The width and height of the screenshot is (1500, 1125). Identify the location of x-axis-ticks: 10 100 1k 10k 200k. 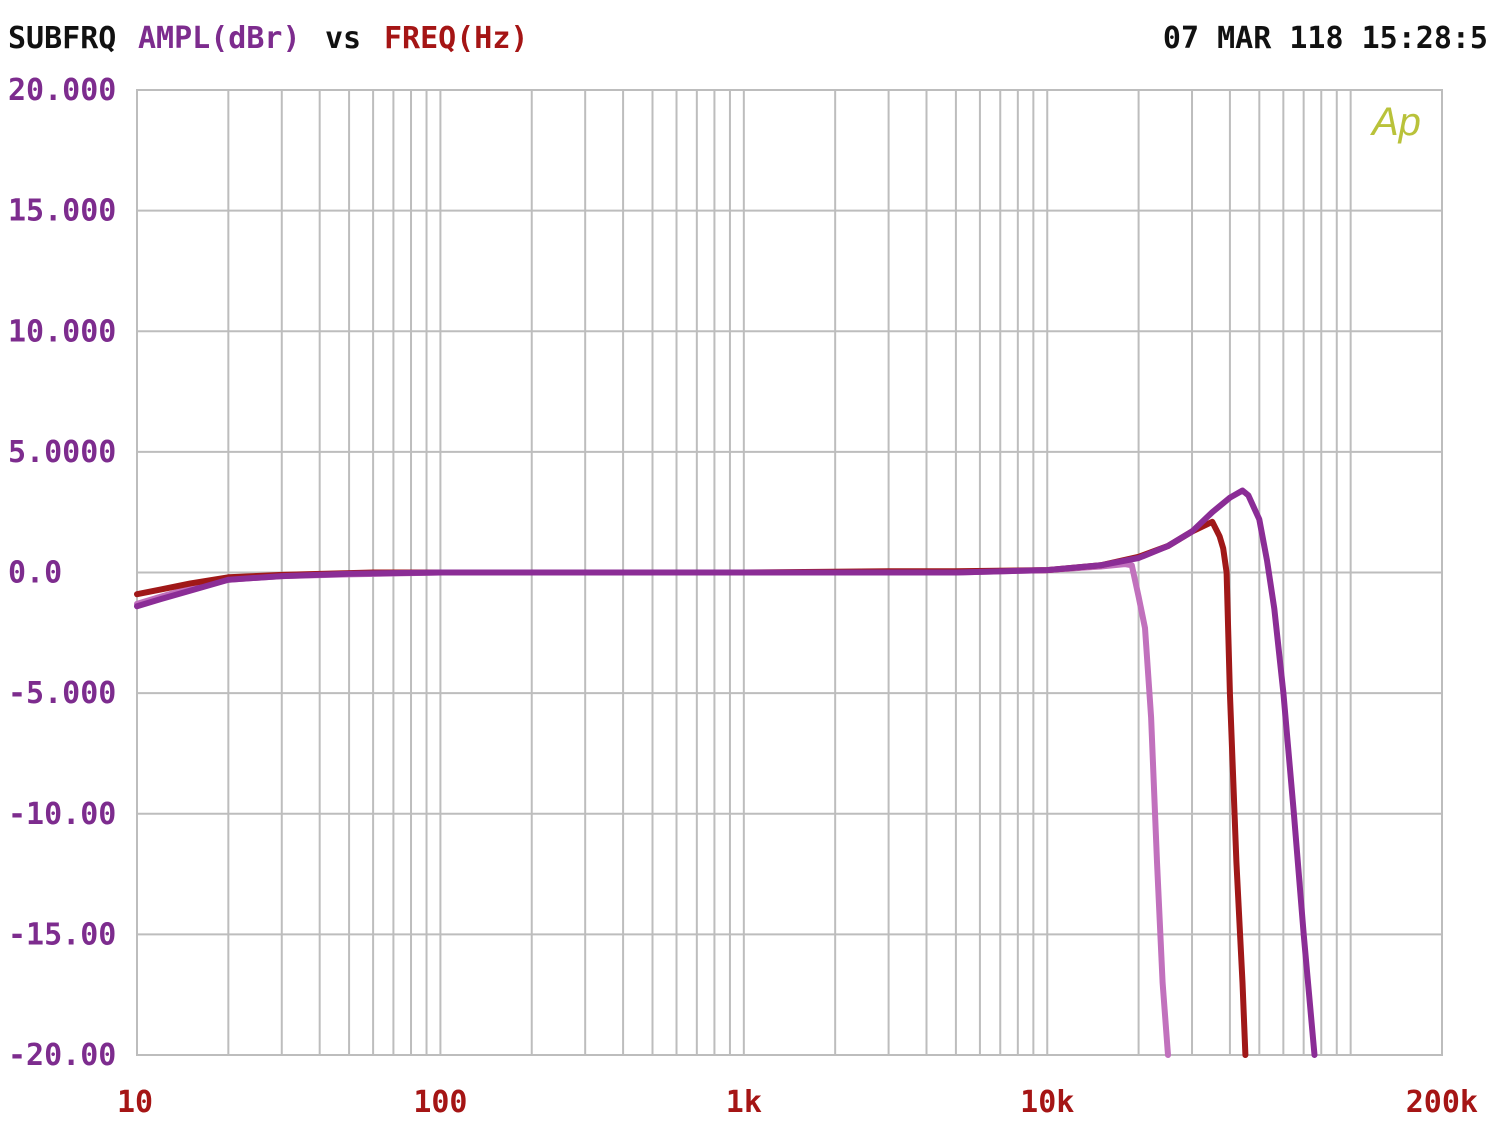
(797, 1102).